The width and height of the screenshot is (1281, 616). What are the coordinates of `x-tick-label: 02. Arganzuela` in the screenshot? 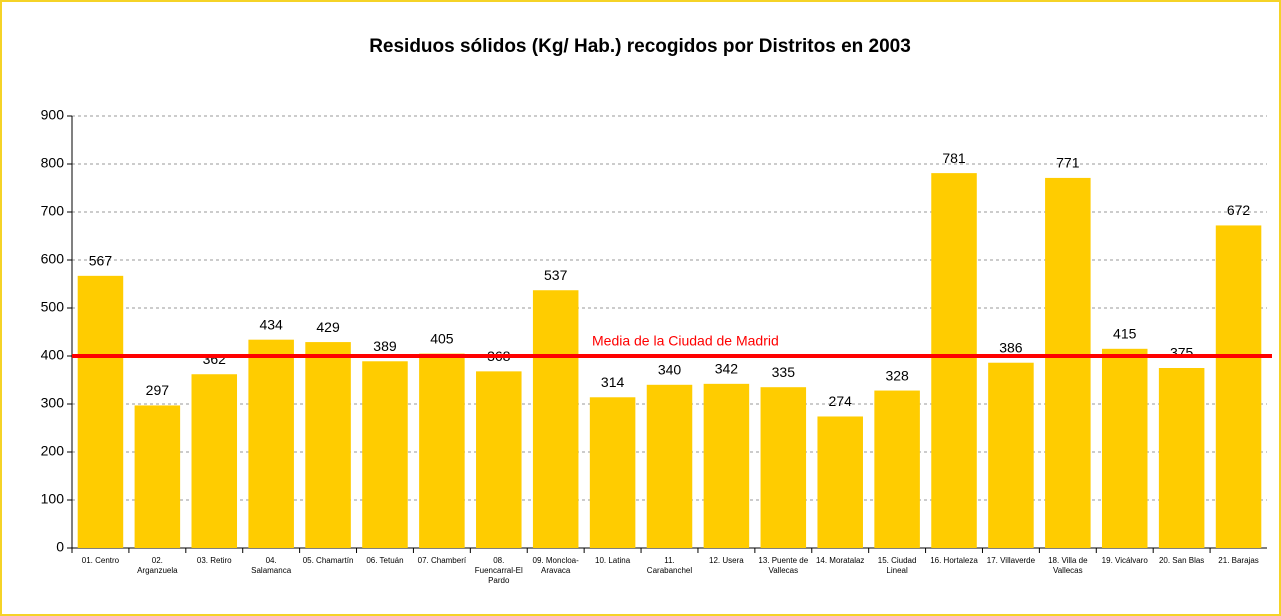 It's located at (157, 565).